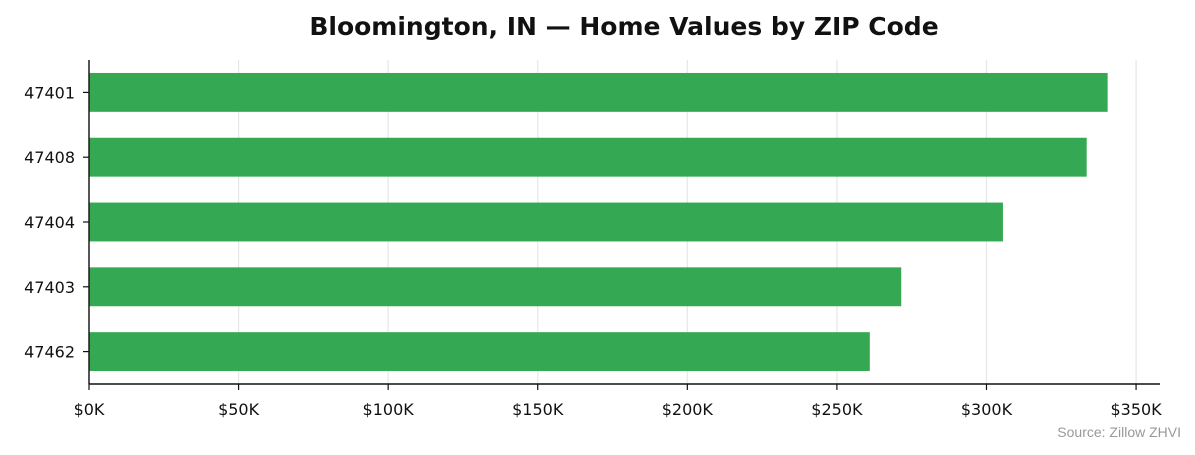  Describe the element at coordinates (49, 352) in the screenshot. I see `y-tick-label: 47462` at that location.